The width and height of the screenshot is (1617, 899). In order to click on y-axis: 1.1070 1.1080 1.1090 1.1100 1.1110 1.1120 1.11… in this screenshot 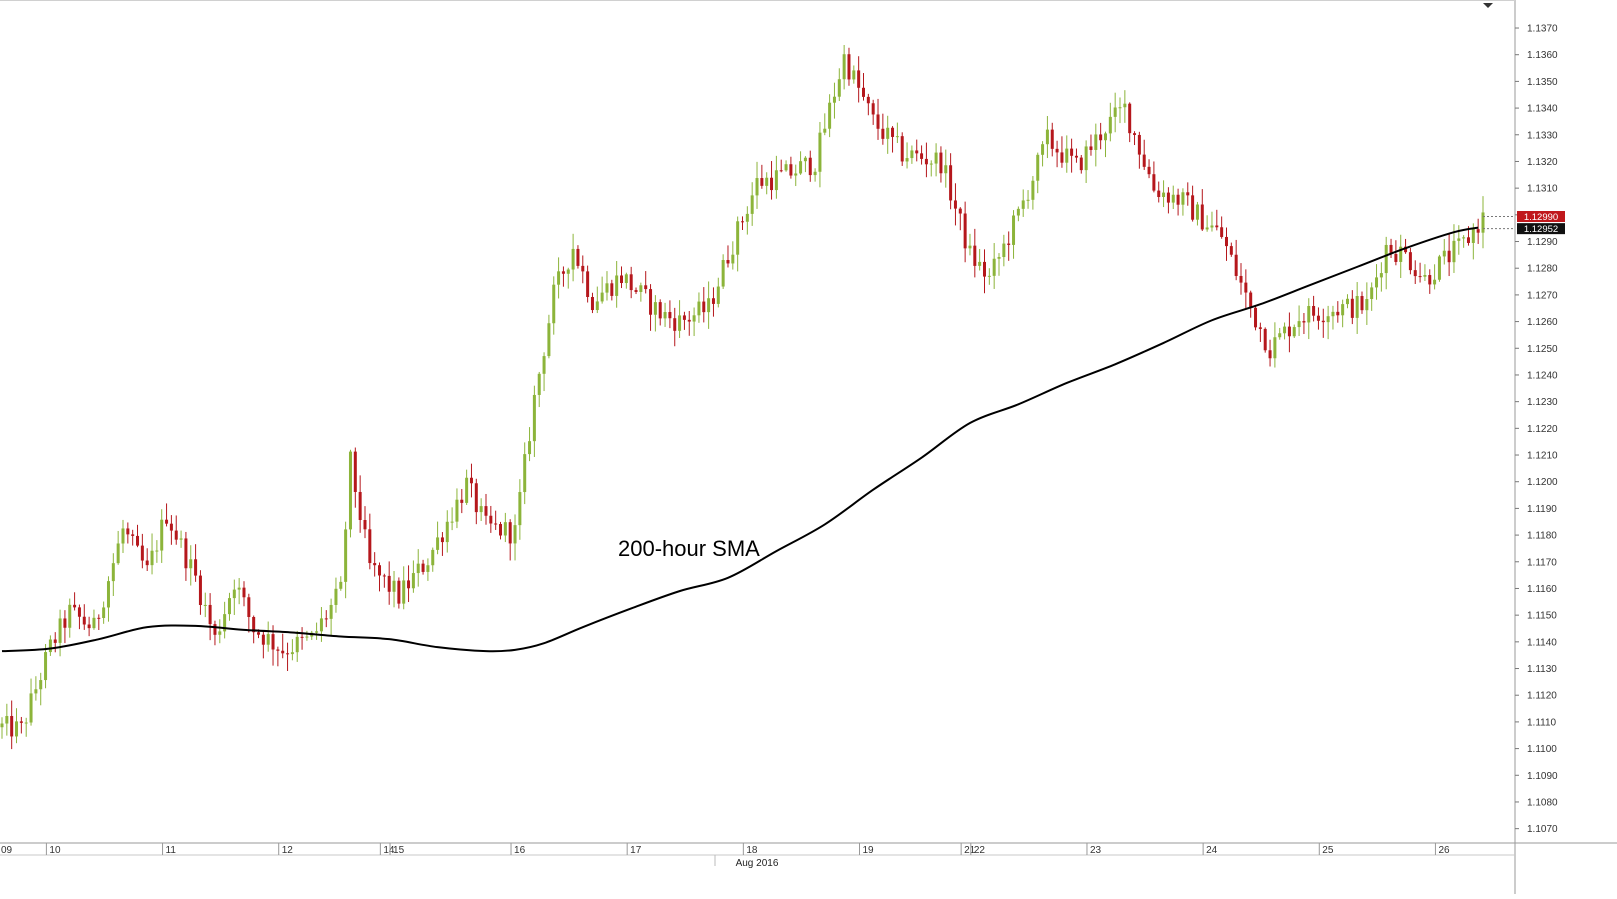, I will do `click(1536, 429)`.